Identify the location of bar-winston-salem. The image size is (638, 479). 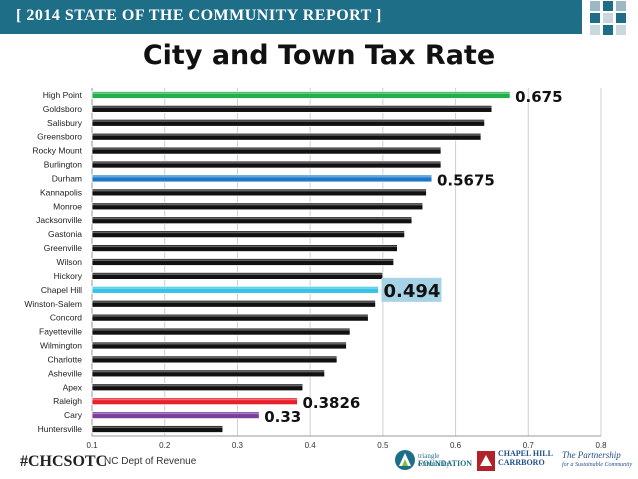
(233, 303).